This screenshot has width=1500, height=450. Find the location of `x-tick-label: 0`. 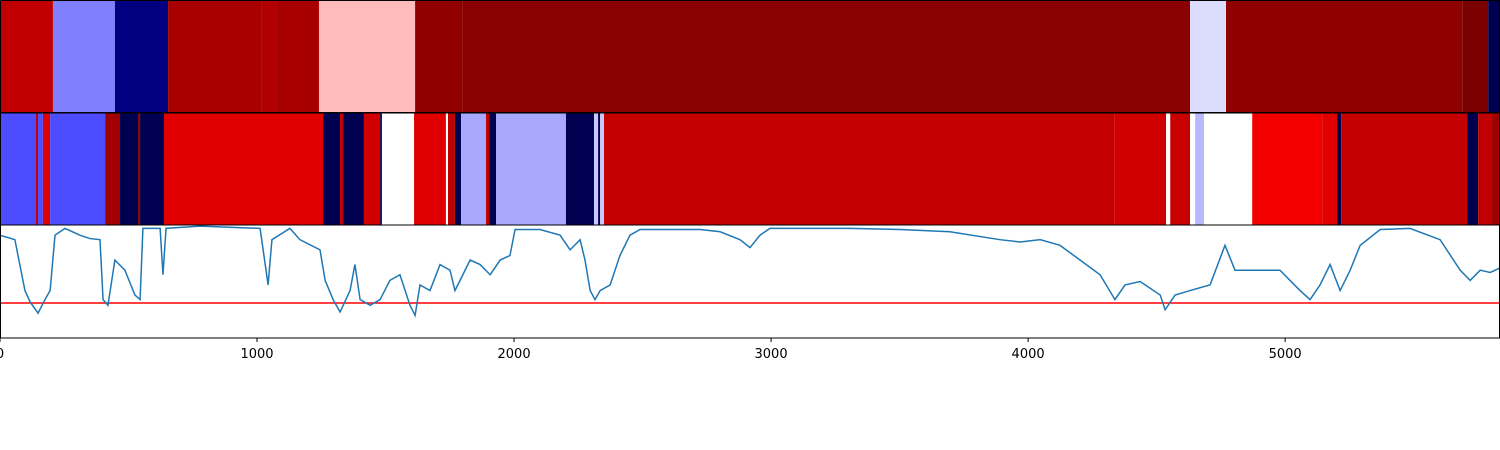

x-tick-label: 0 is located at coordinates (2, 354).